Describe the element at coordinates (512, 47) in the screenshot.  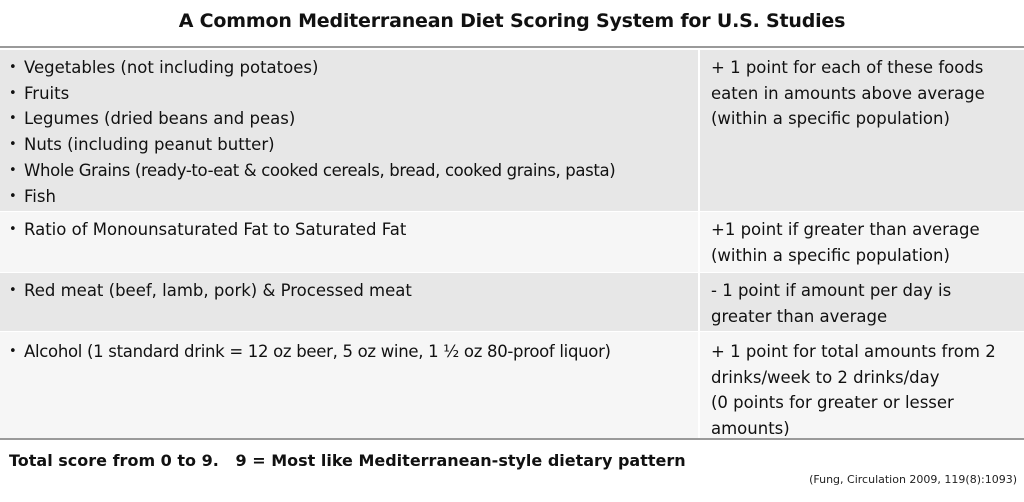
I see `title-divider` at that location.